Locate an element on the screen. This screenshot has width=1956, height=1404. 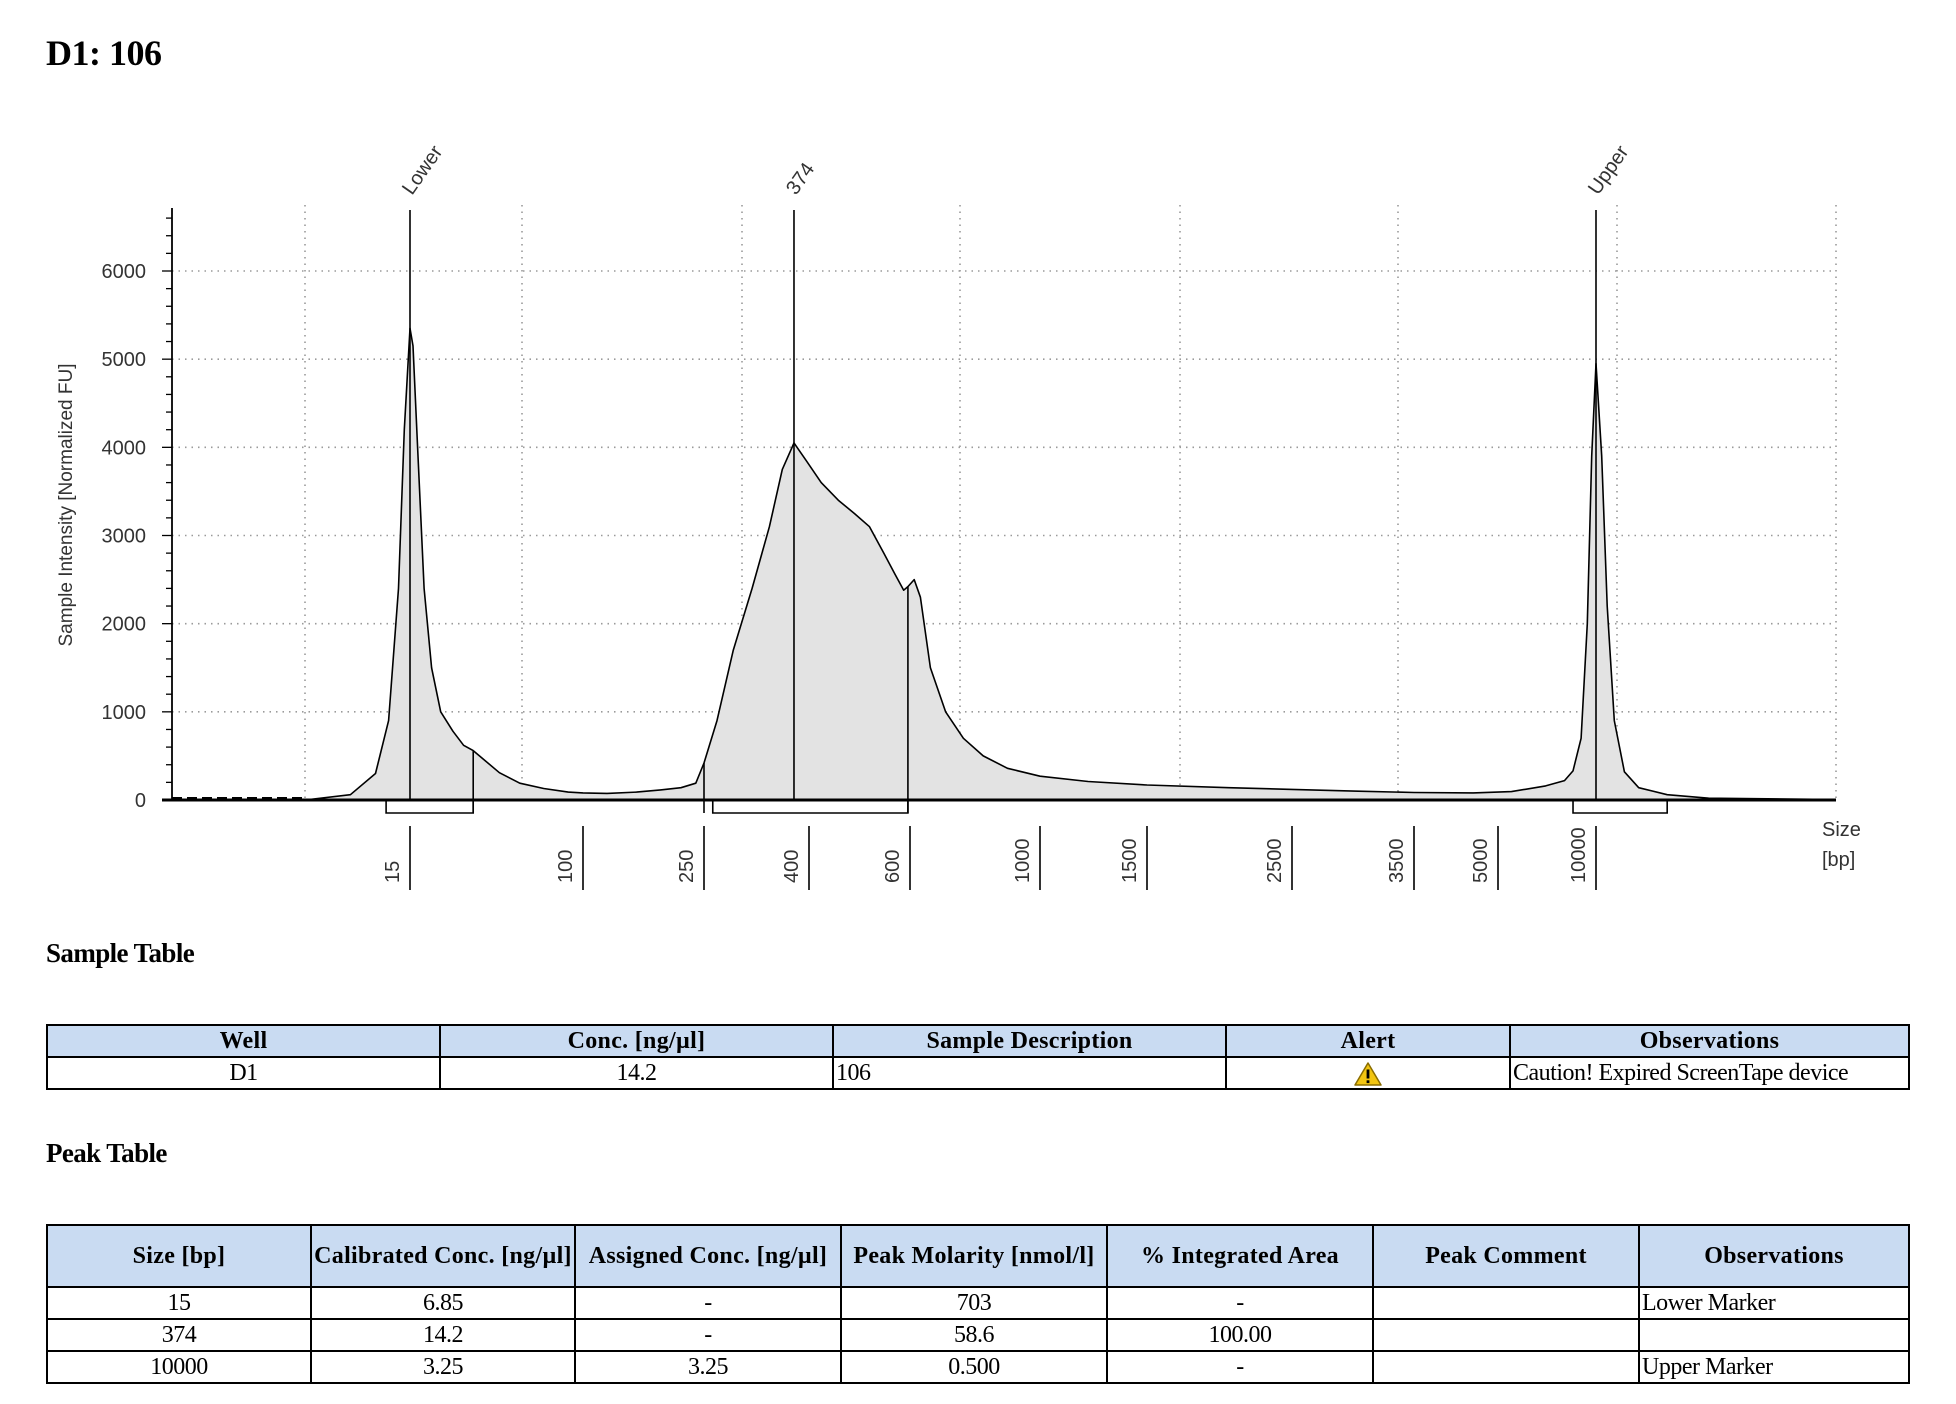
col-conc: Conc. [ng/µl] is located at coordinates (636, 1041).